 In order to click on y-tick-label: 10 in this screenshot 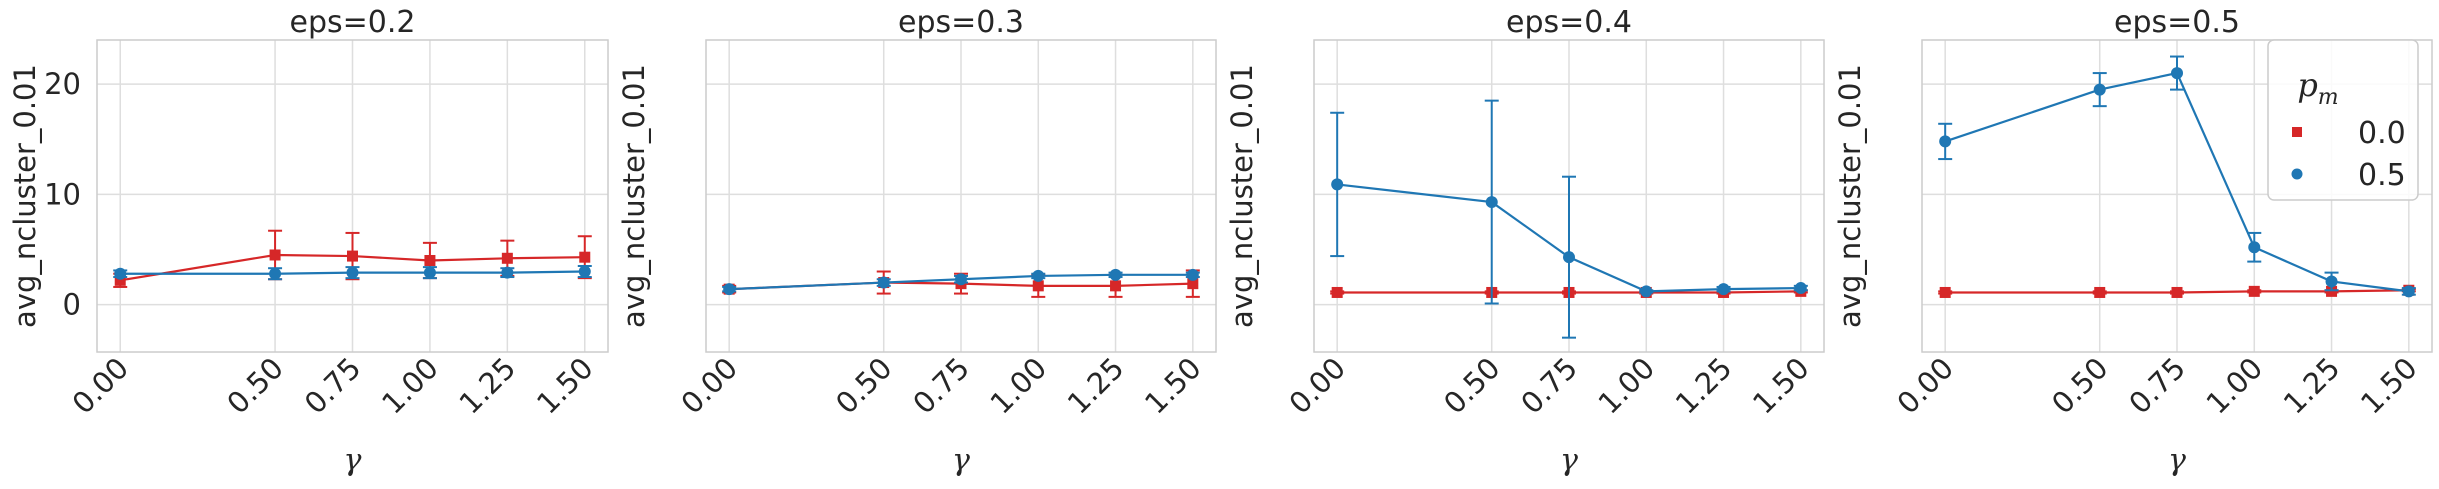, I will do `click(62, 194)`.